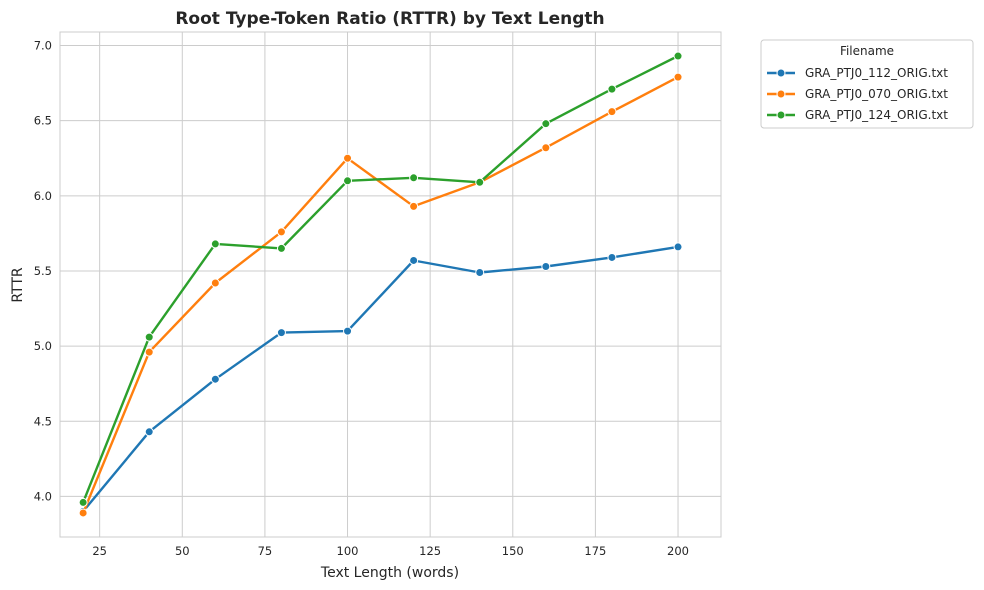 This screenshot has width=984, height=590. I want to click on x-tick-label: 200, so click(678, 551).